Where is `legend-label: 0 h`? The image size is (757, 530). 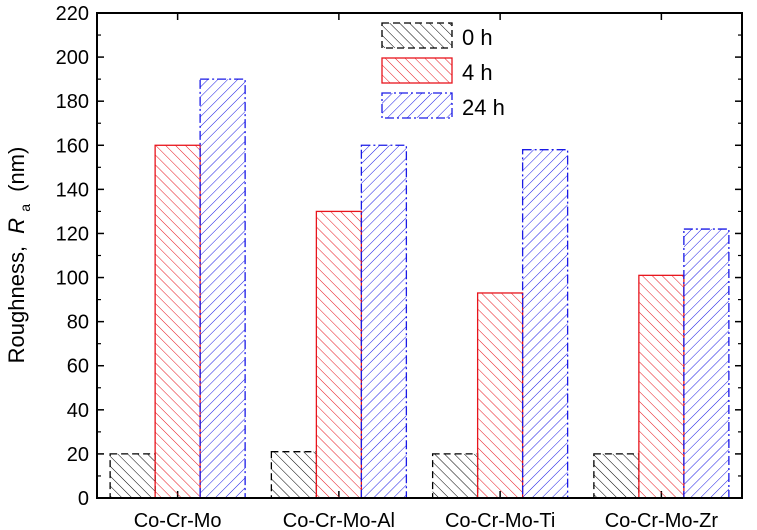 legend-label: 0 h is located at coordinates (477, 37).